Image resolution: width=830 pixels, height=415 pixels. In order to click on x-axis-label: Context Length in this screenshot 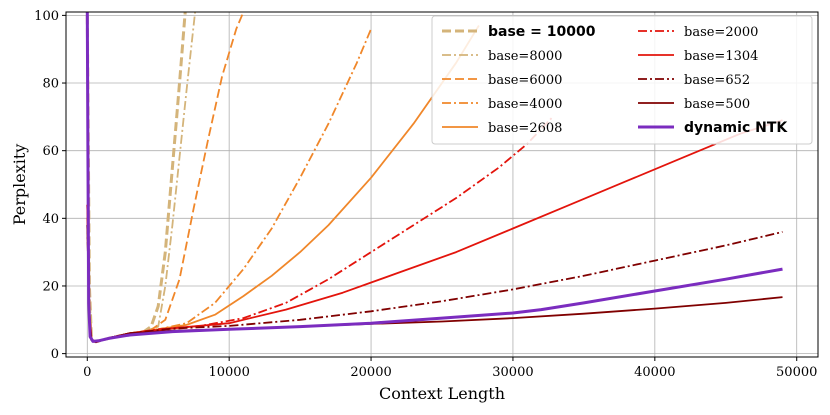, I will do `click(442, 393)`.